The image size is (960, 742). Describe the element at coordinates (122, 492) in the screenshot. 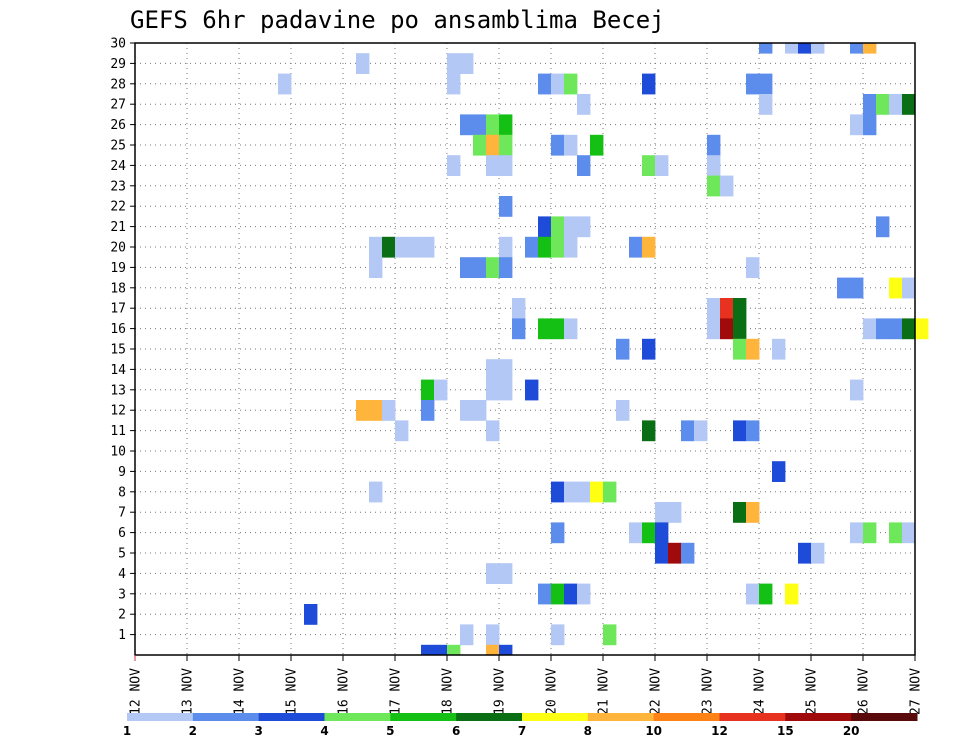

I see `y-tick-label: 8` at that location.